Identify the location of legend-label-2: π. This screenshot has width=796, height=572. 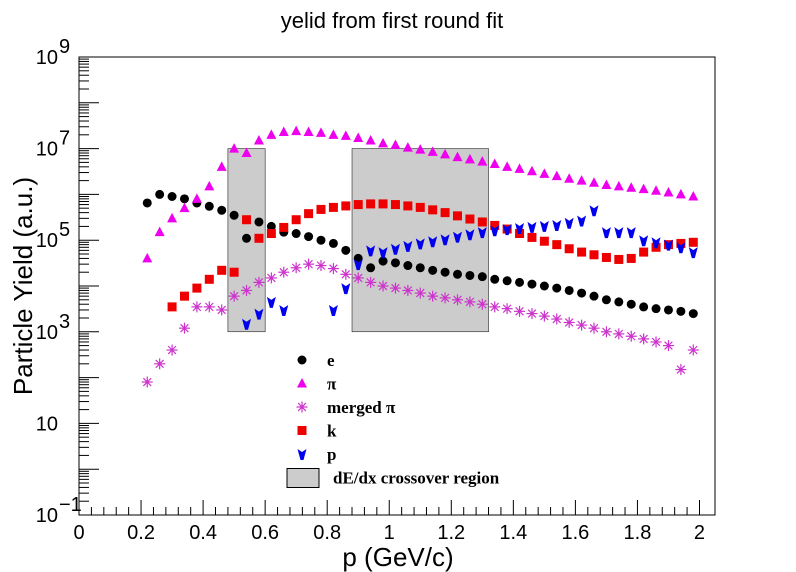
(332, 384).